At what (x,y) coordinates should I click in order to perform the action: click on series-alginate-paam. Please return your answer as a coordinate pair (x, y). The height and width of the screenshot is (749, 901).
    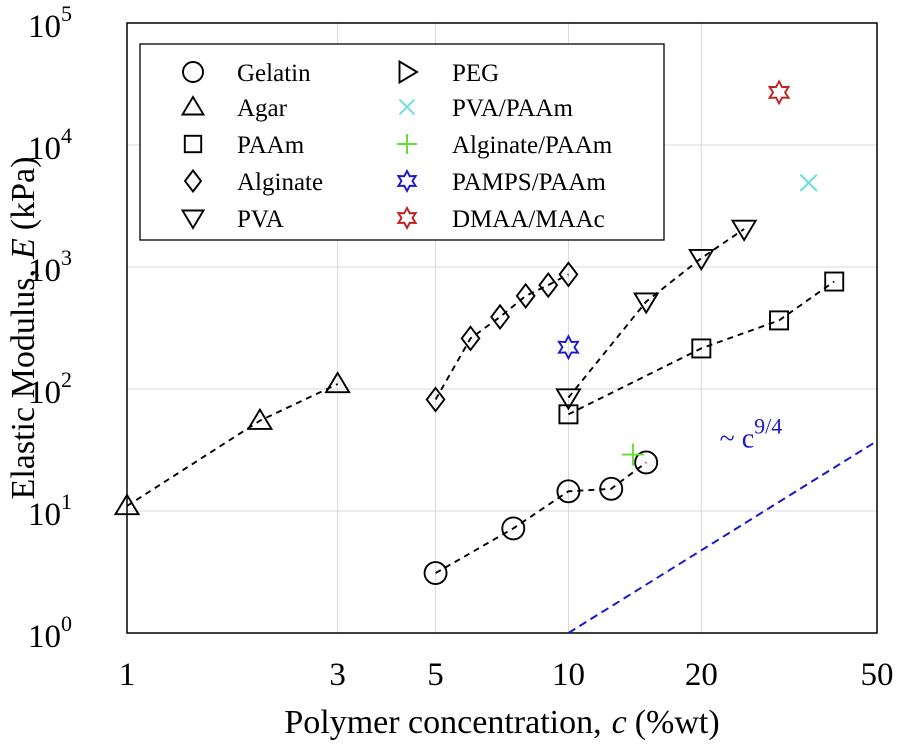
    Looking at the image, I should click on (632, 454).